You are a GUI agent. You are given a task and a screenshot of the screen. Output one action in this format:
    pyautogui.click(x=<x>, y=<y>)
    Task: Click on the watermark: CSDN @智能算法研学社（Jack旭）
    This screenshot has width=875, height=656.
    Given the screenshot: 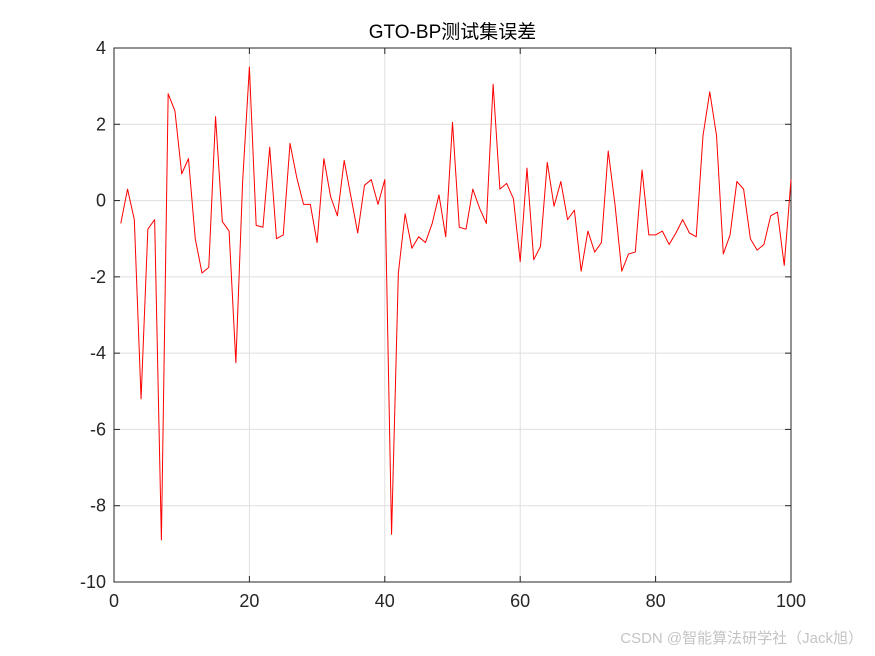 What is the action you would take?
    pyautogui.click(x=741, y=638)
    